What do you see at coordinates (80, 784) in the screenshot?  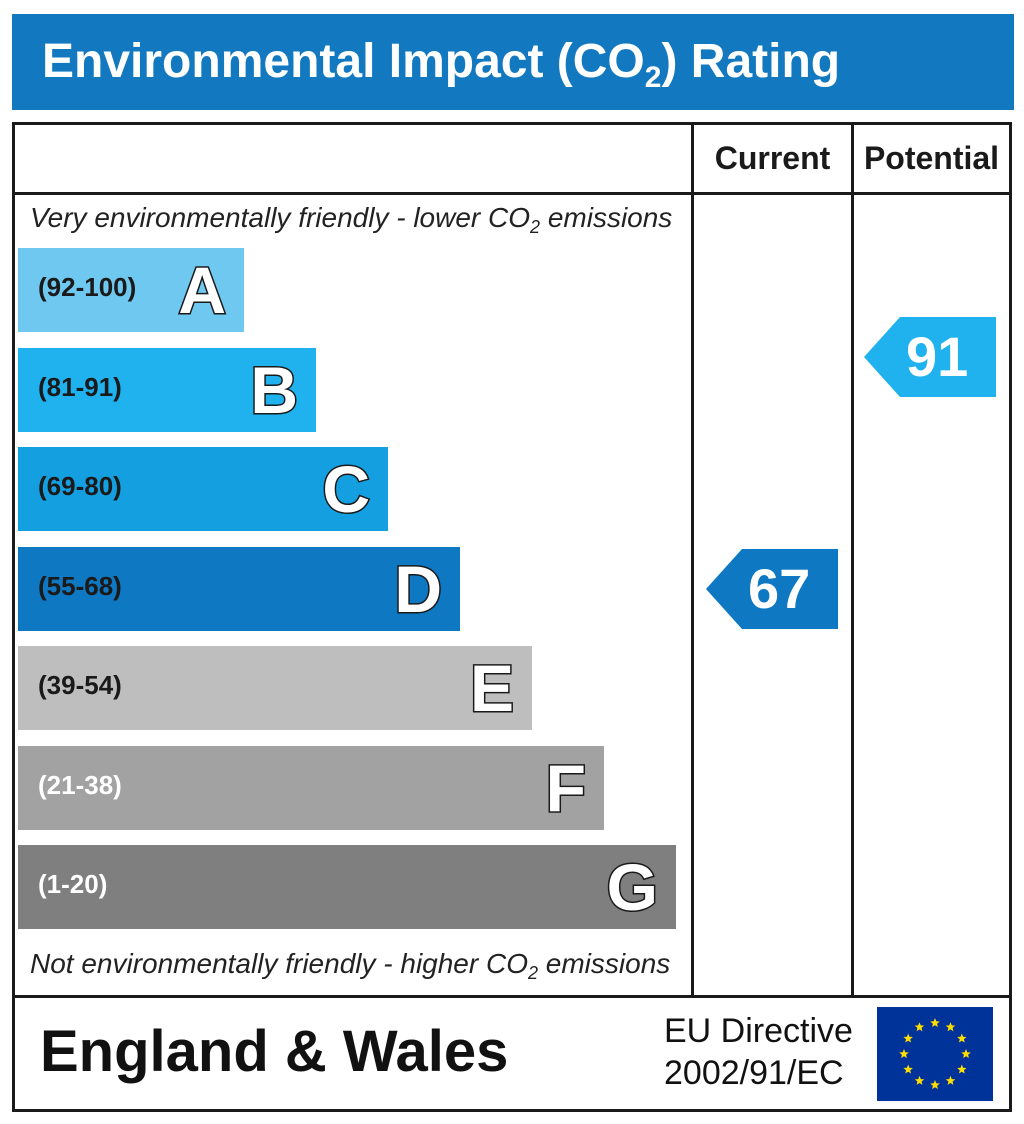 I see `band-range-label: (21-38)` at bounding box center [80, 784].